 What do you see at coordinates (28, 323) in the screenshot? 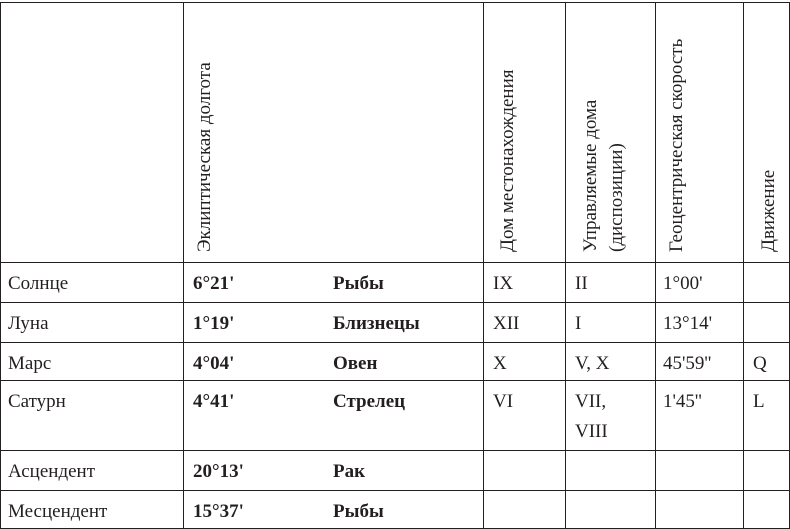
I see `cell: Луна` at bounding box center [28, 323].